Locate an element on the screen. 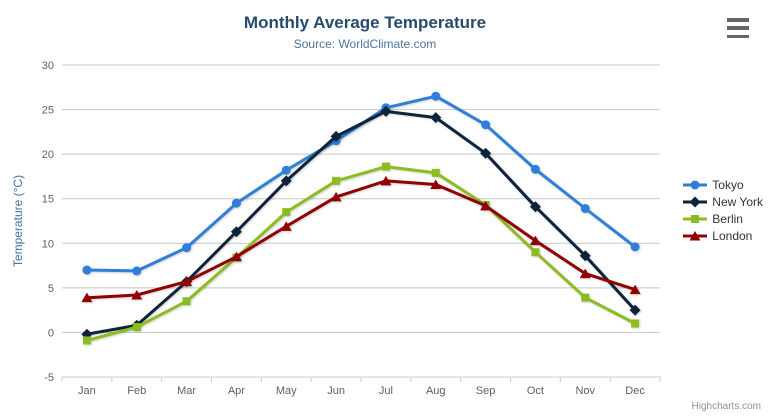  x-axis-label: Oct is located at coordinates (535, 391).